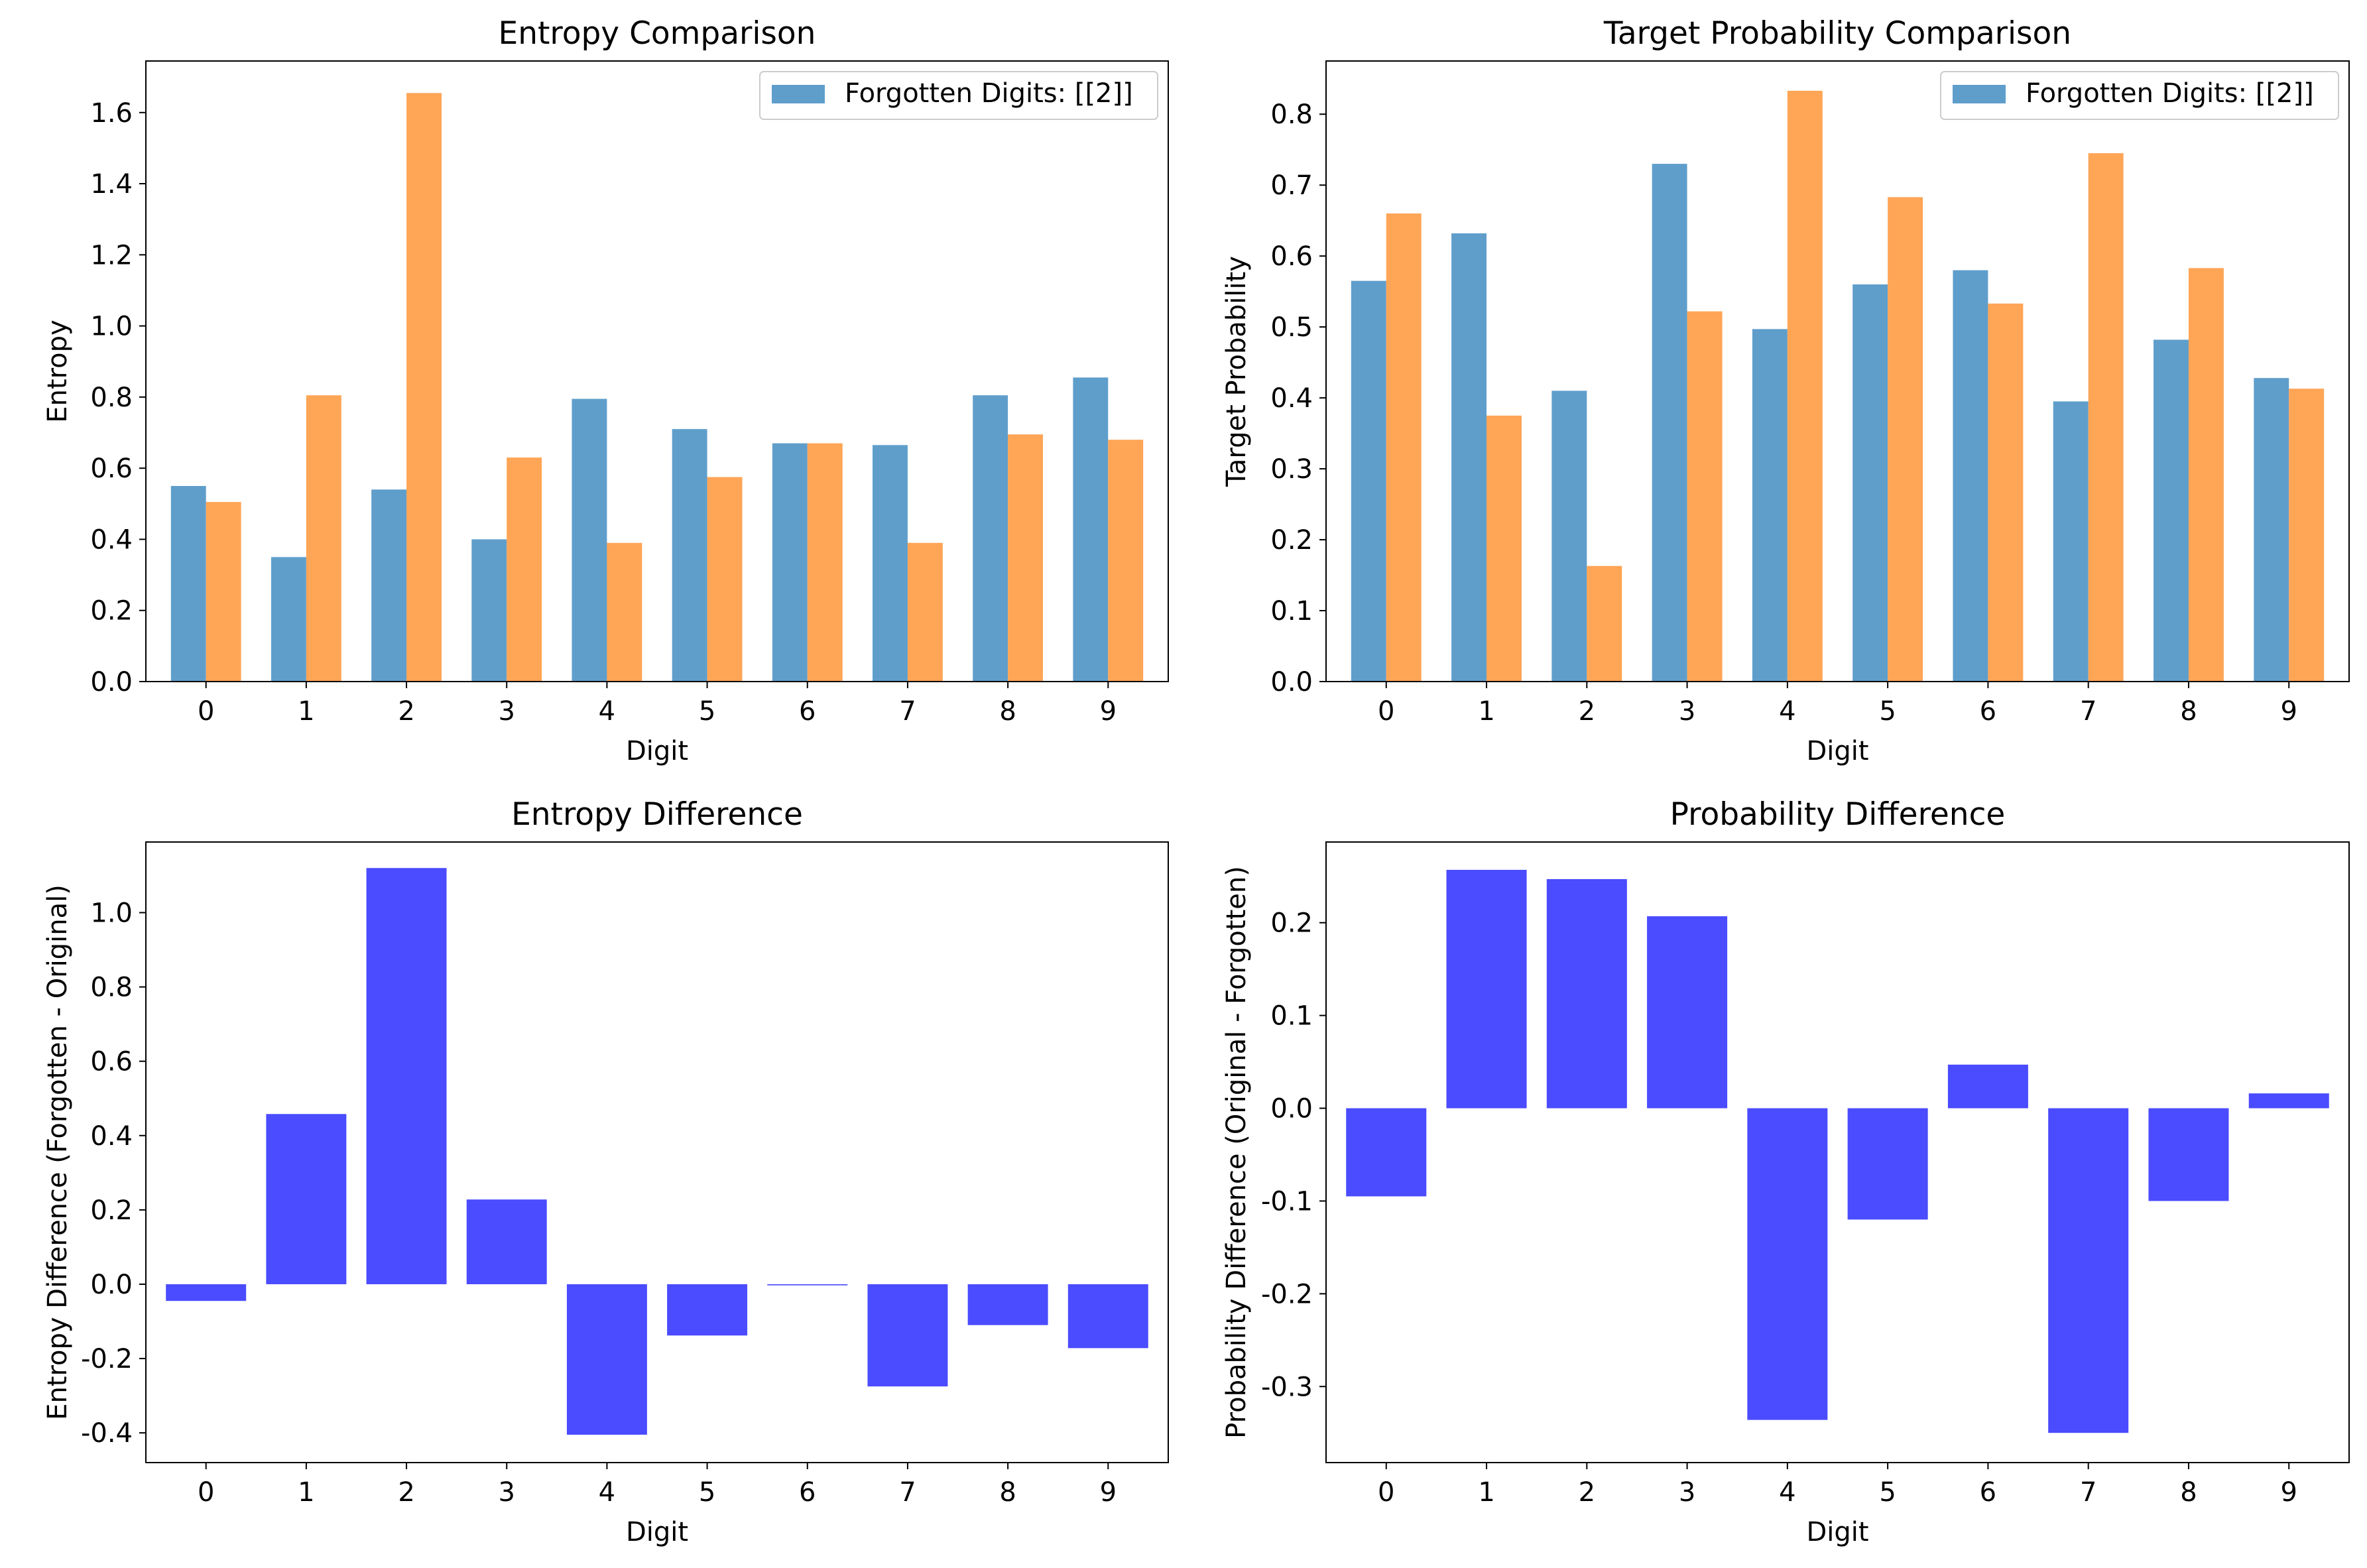 The height and width of the screenshot is (1568, 2367). What do you see at coordinates (1837, 33) in the screenshot?
I see `chart-title: Target Probability Comparison` at bounding box center [1837, 33].